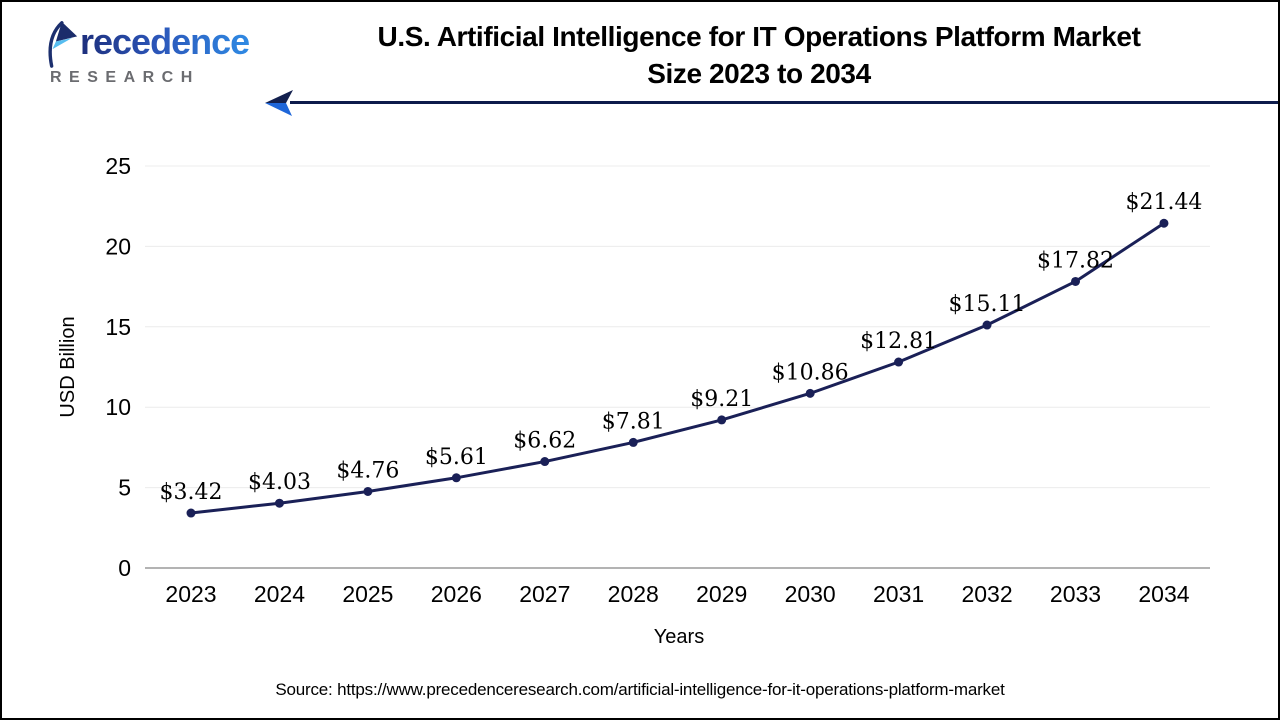  Describe the element at coordinates (118, 246) in the screenshot. I see `y-tick-label: 20` at that location.